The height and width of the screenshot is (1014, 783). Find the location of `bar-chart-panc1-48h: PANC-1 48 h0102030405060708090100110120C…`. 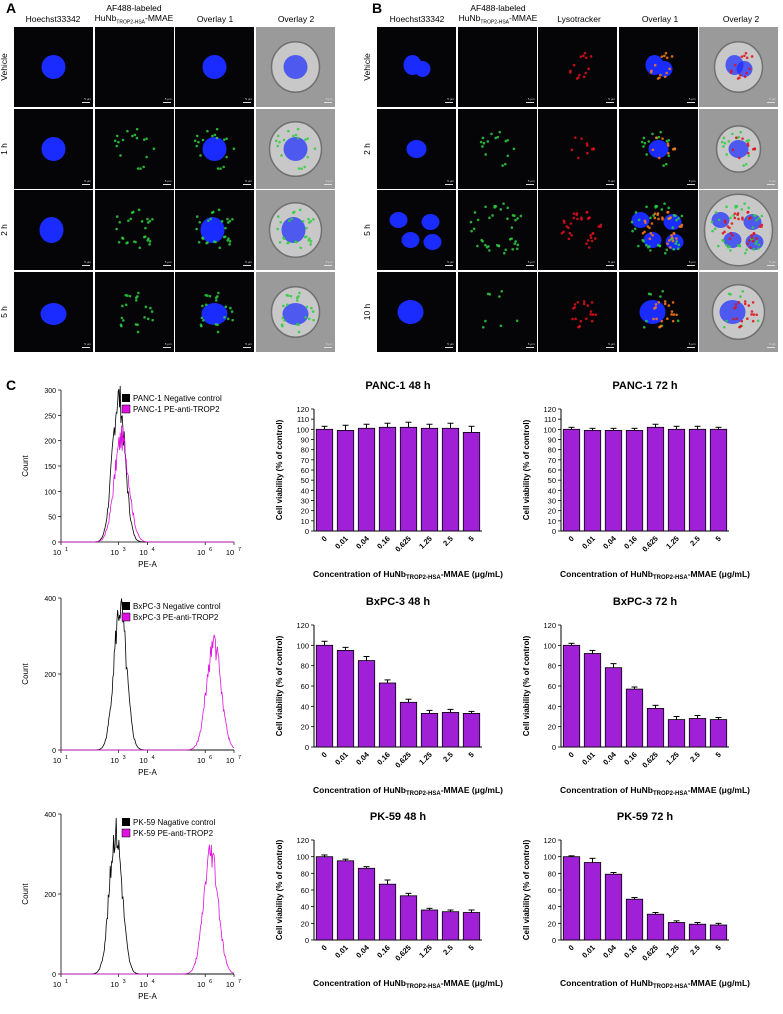

bar-chart-panc1-48h: PANC-1 48 h0102030405060708090100110120C… is located at coordinates (389, 480).